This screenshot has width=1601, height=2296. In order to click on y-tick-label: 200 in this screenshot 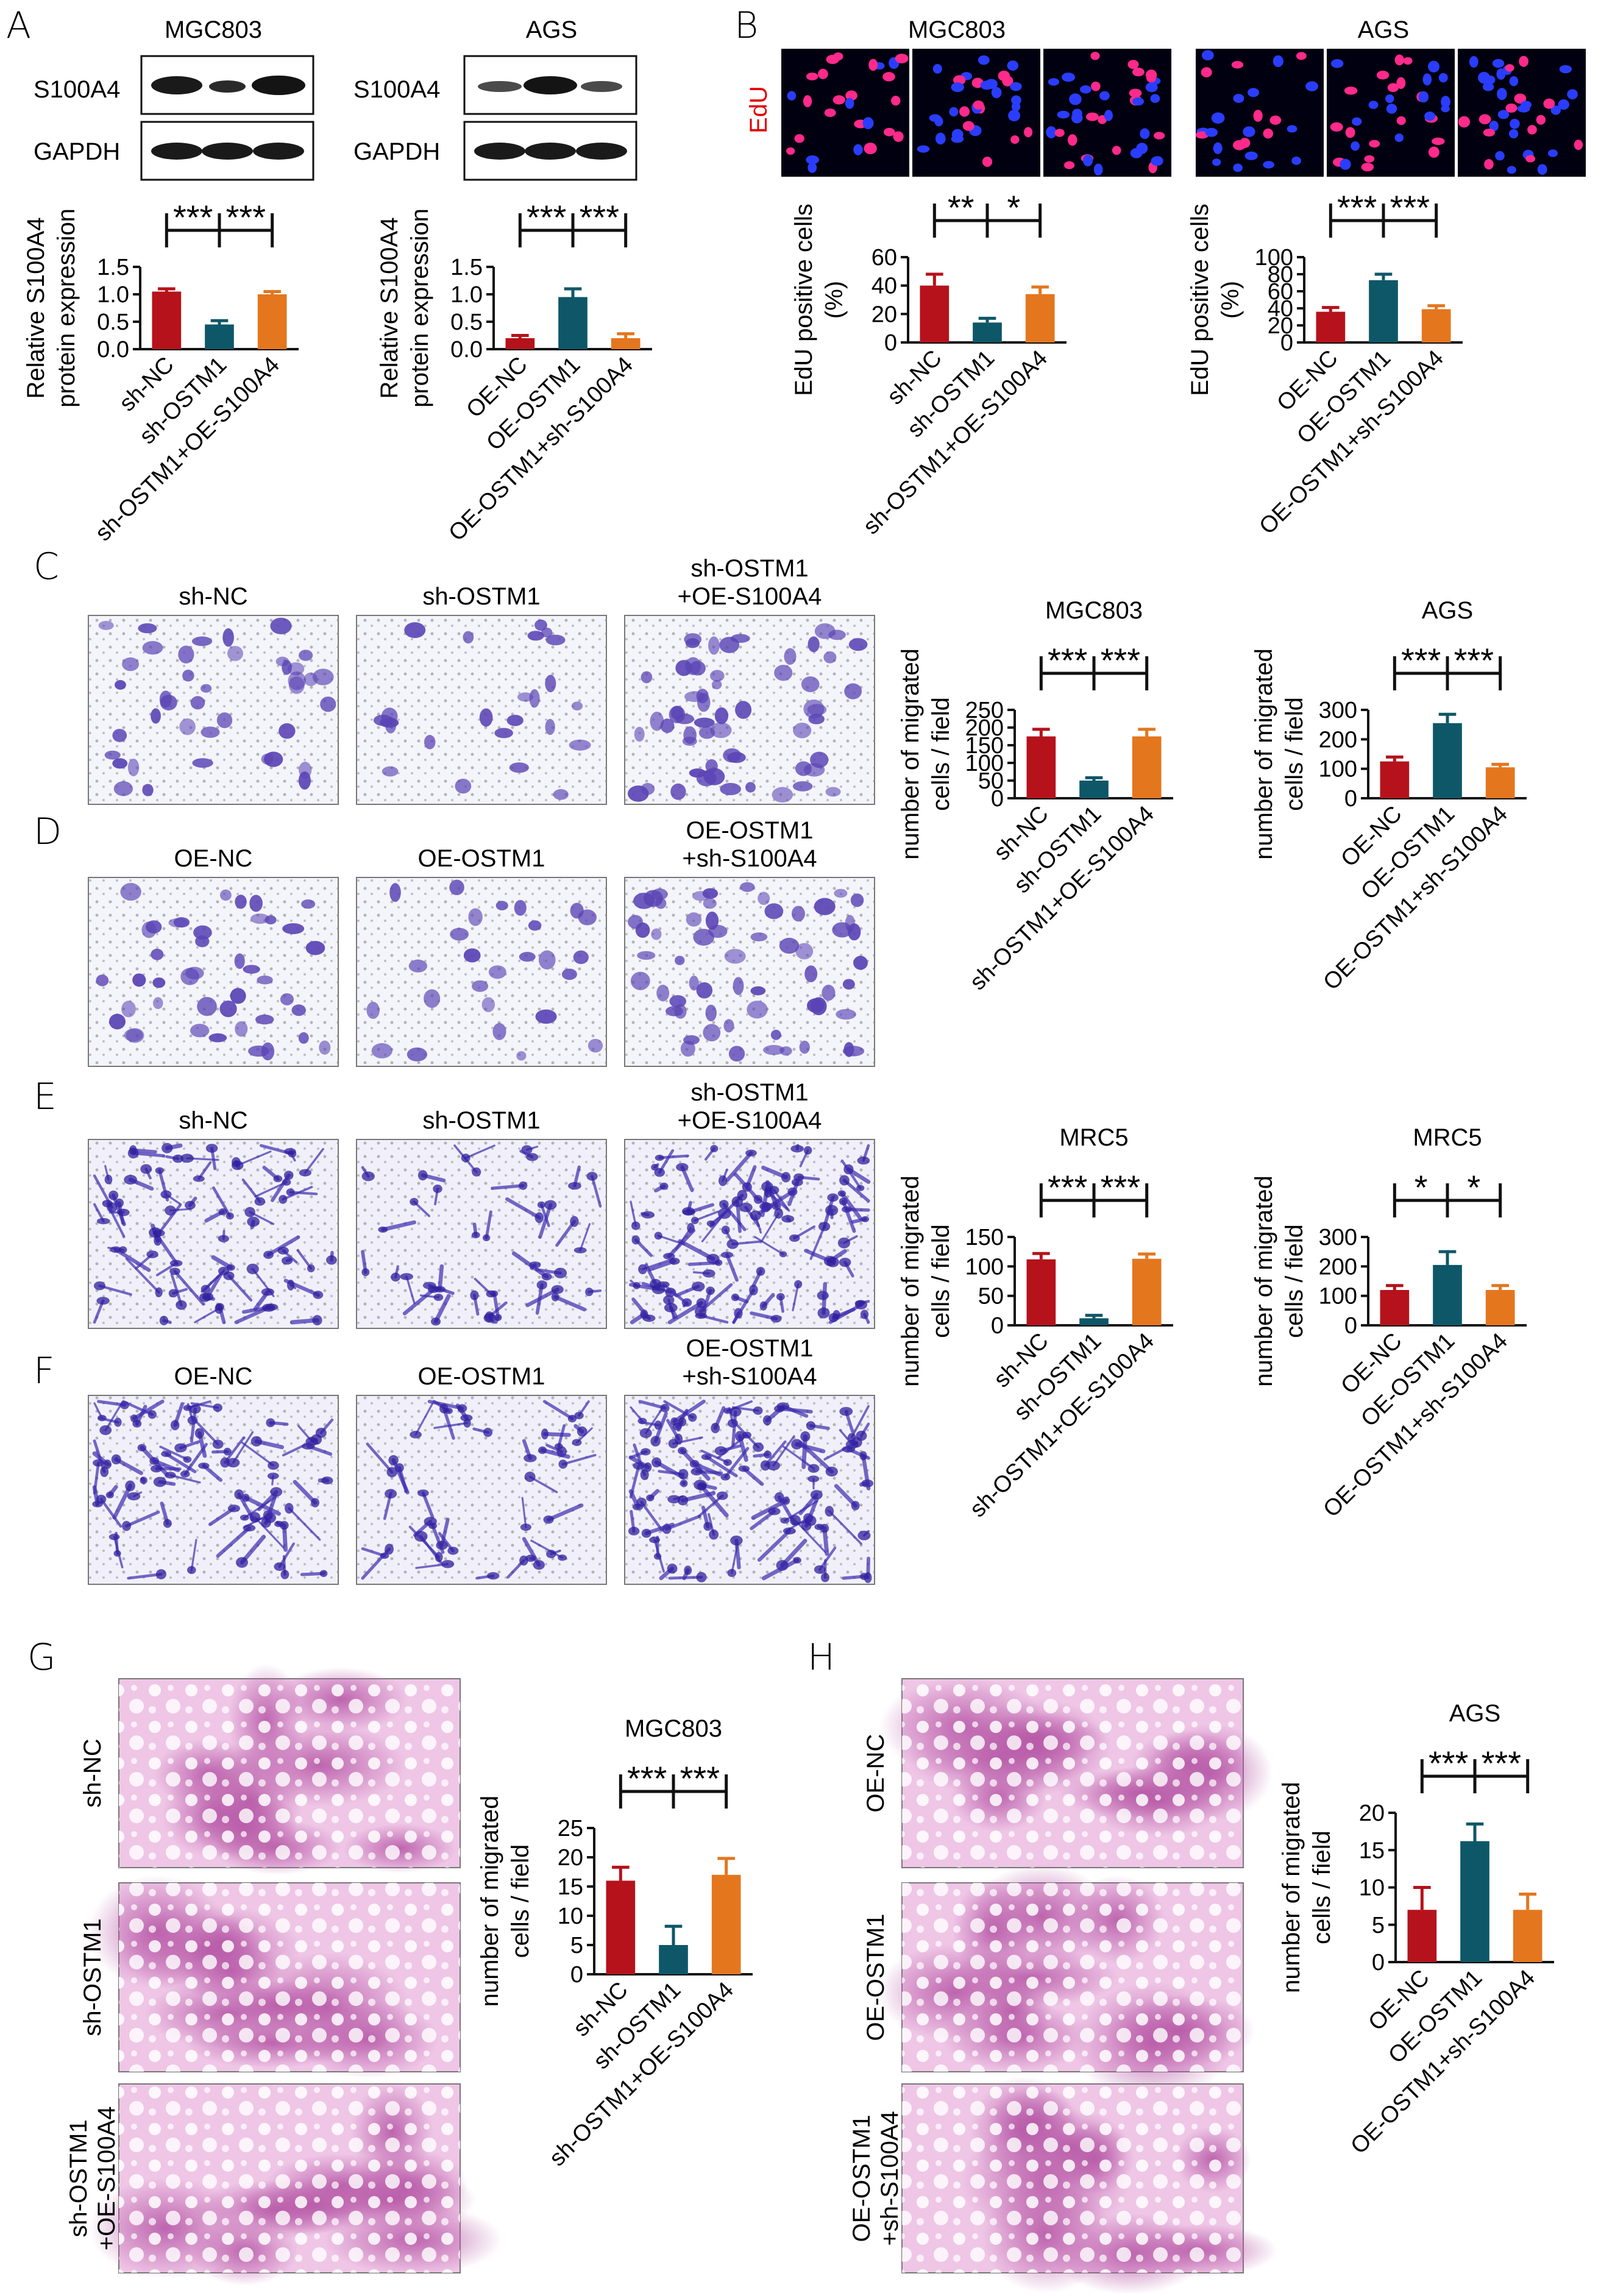, I will do `click(984, 728)`.